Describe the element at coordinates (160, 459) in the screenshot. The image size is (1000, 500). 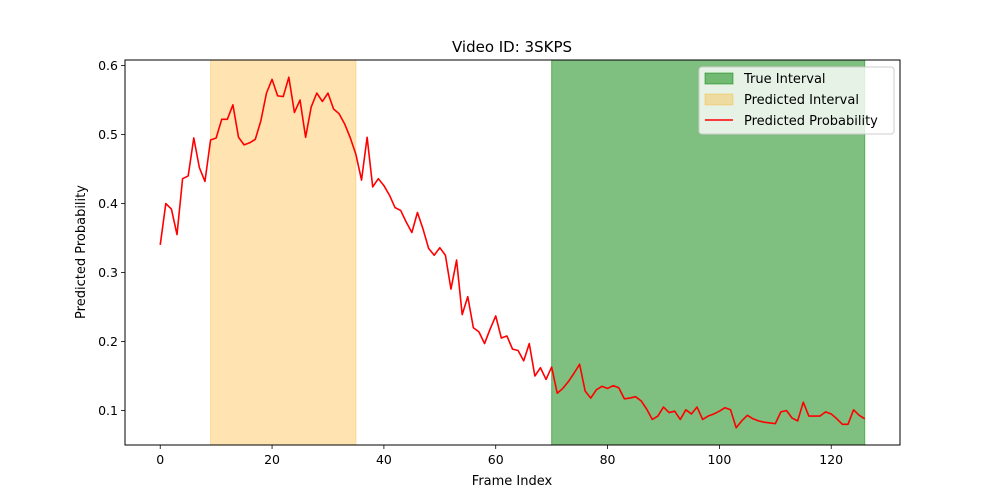
I see `x-tick-label: 0` at that location.